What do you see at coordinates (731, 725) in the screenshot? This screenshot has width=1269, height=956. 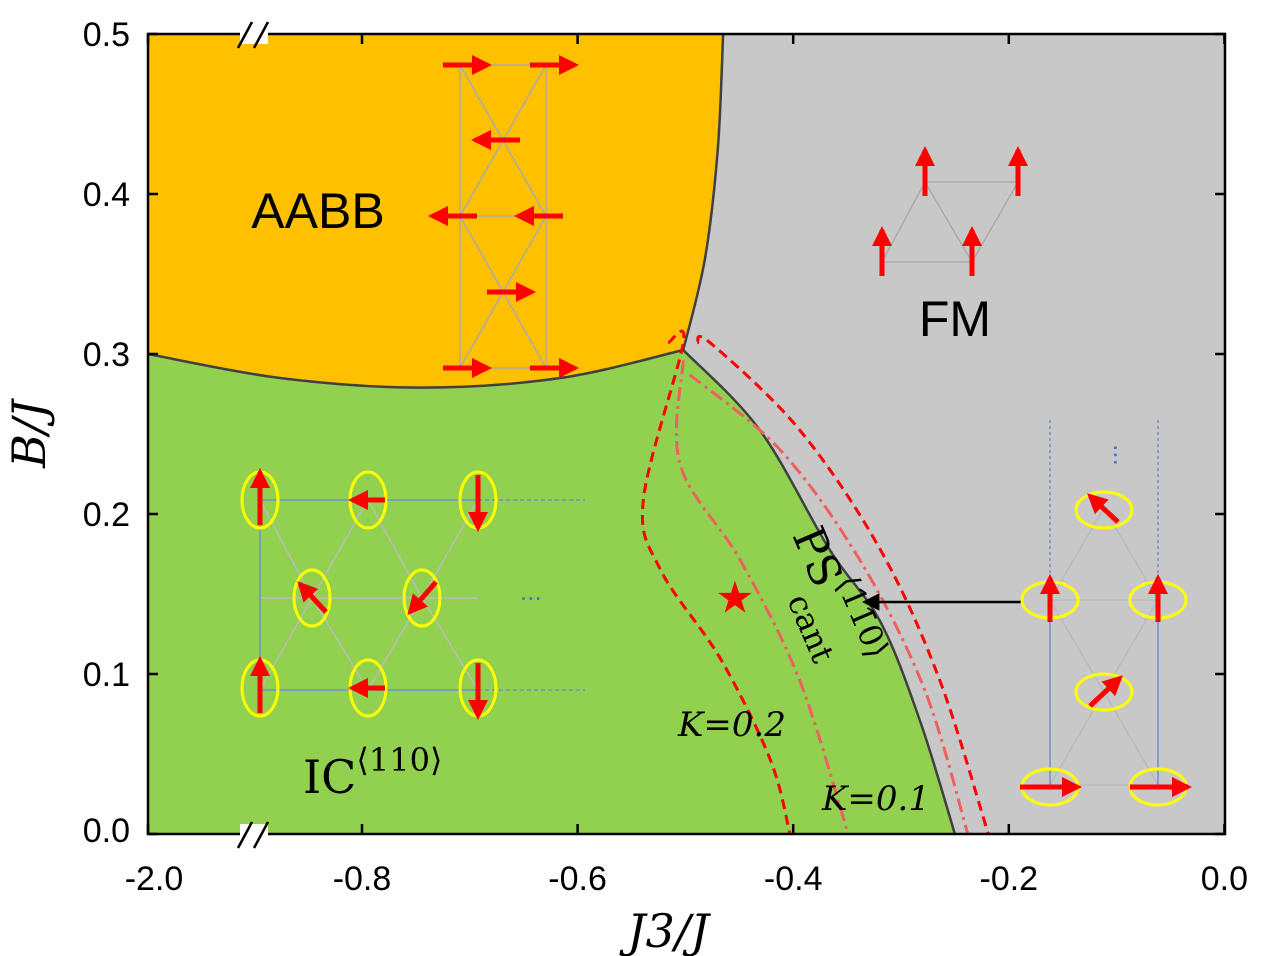 I see `label-k02: K=0.2` at bounding box center [731, 725].